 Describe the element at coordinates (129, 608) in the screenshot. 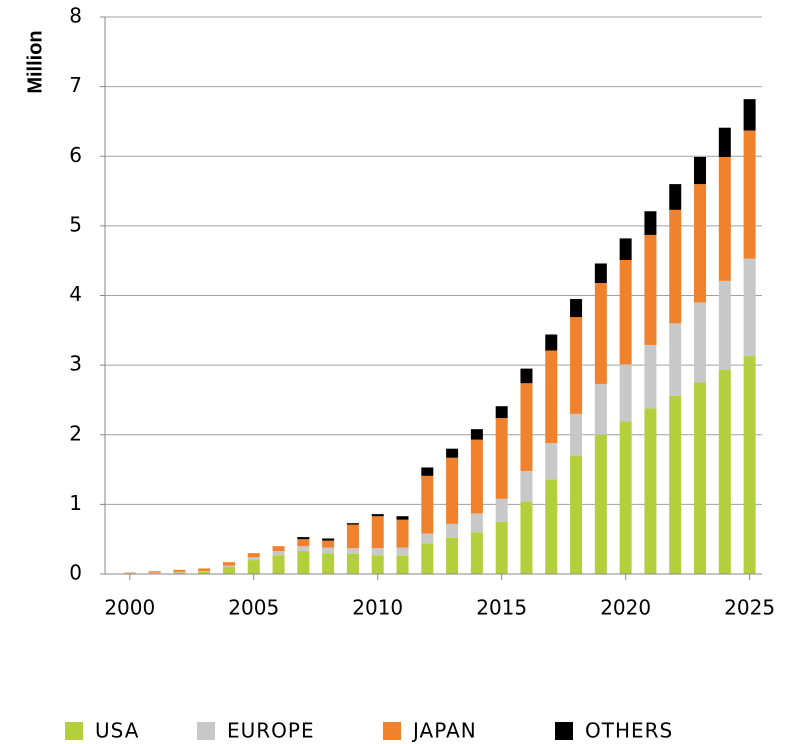

I see `x-tick-label: 2000` at that location.